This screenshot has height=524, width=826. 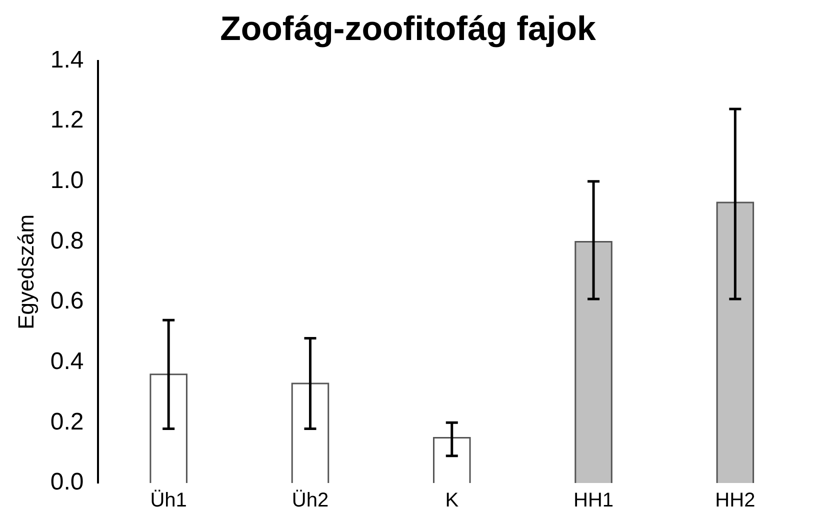 What do you see at coordinates (310, 501) in the screenshot?
I see `x-tick-label: Üh2` at bounding box center [310, 501].